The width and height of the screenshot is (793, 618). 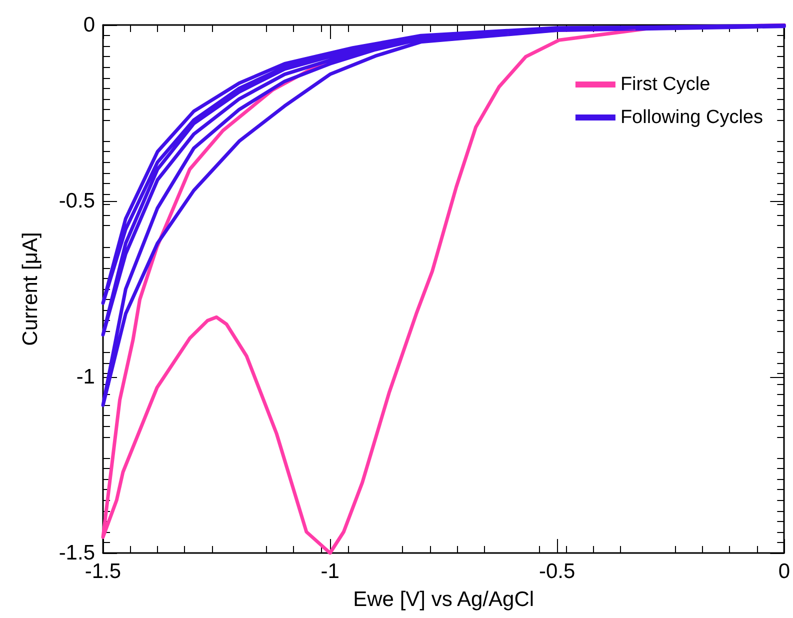 I want to click on y-axis-title: Current [μA], so click(x=30, y=289).